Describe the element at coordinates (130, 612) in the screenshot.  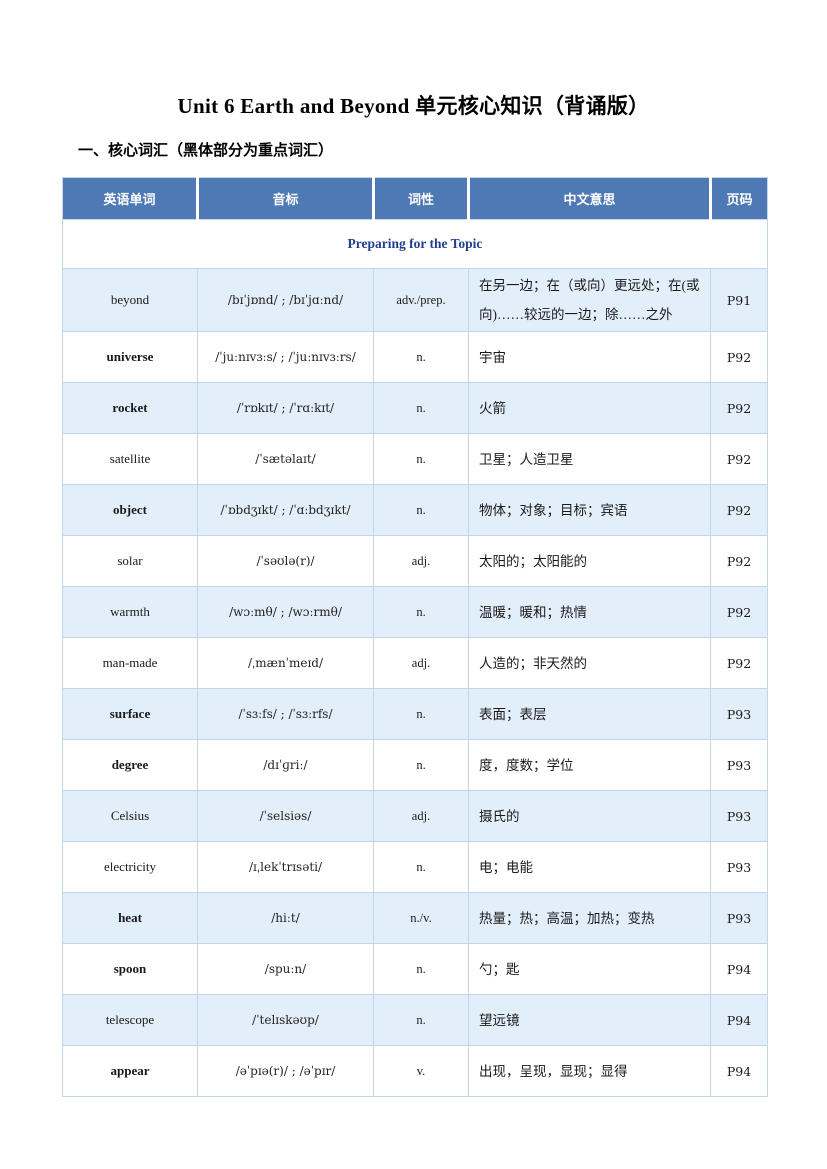
I see `word-cell: warmth` at that location.